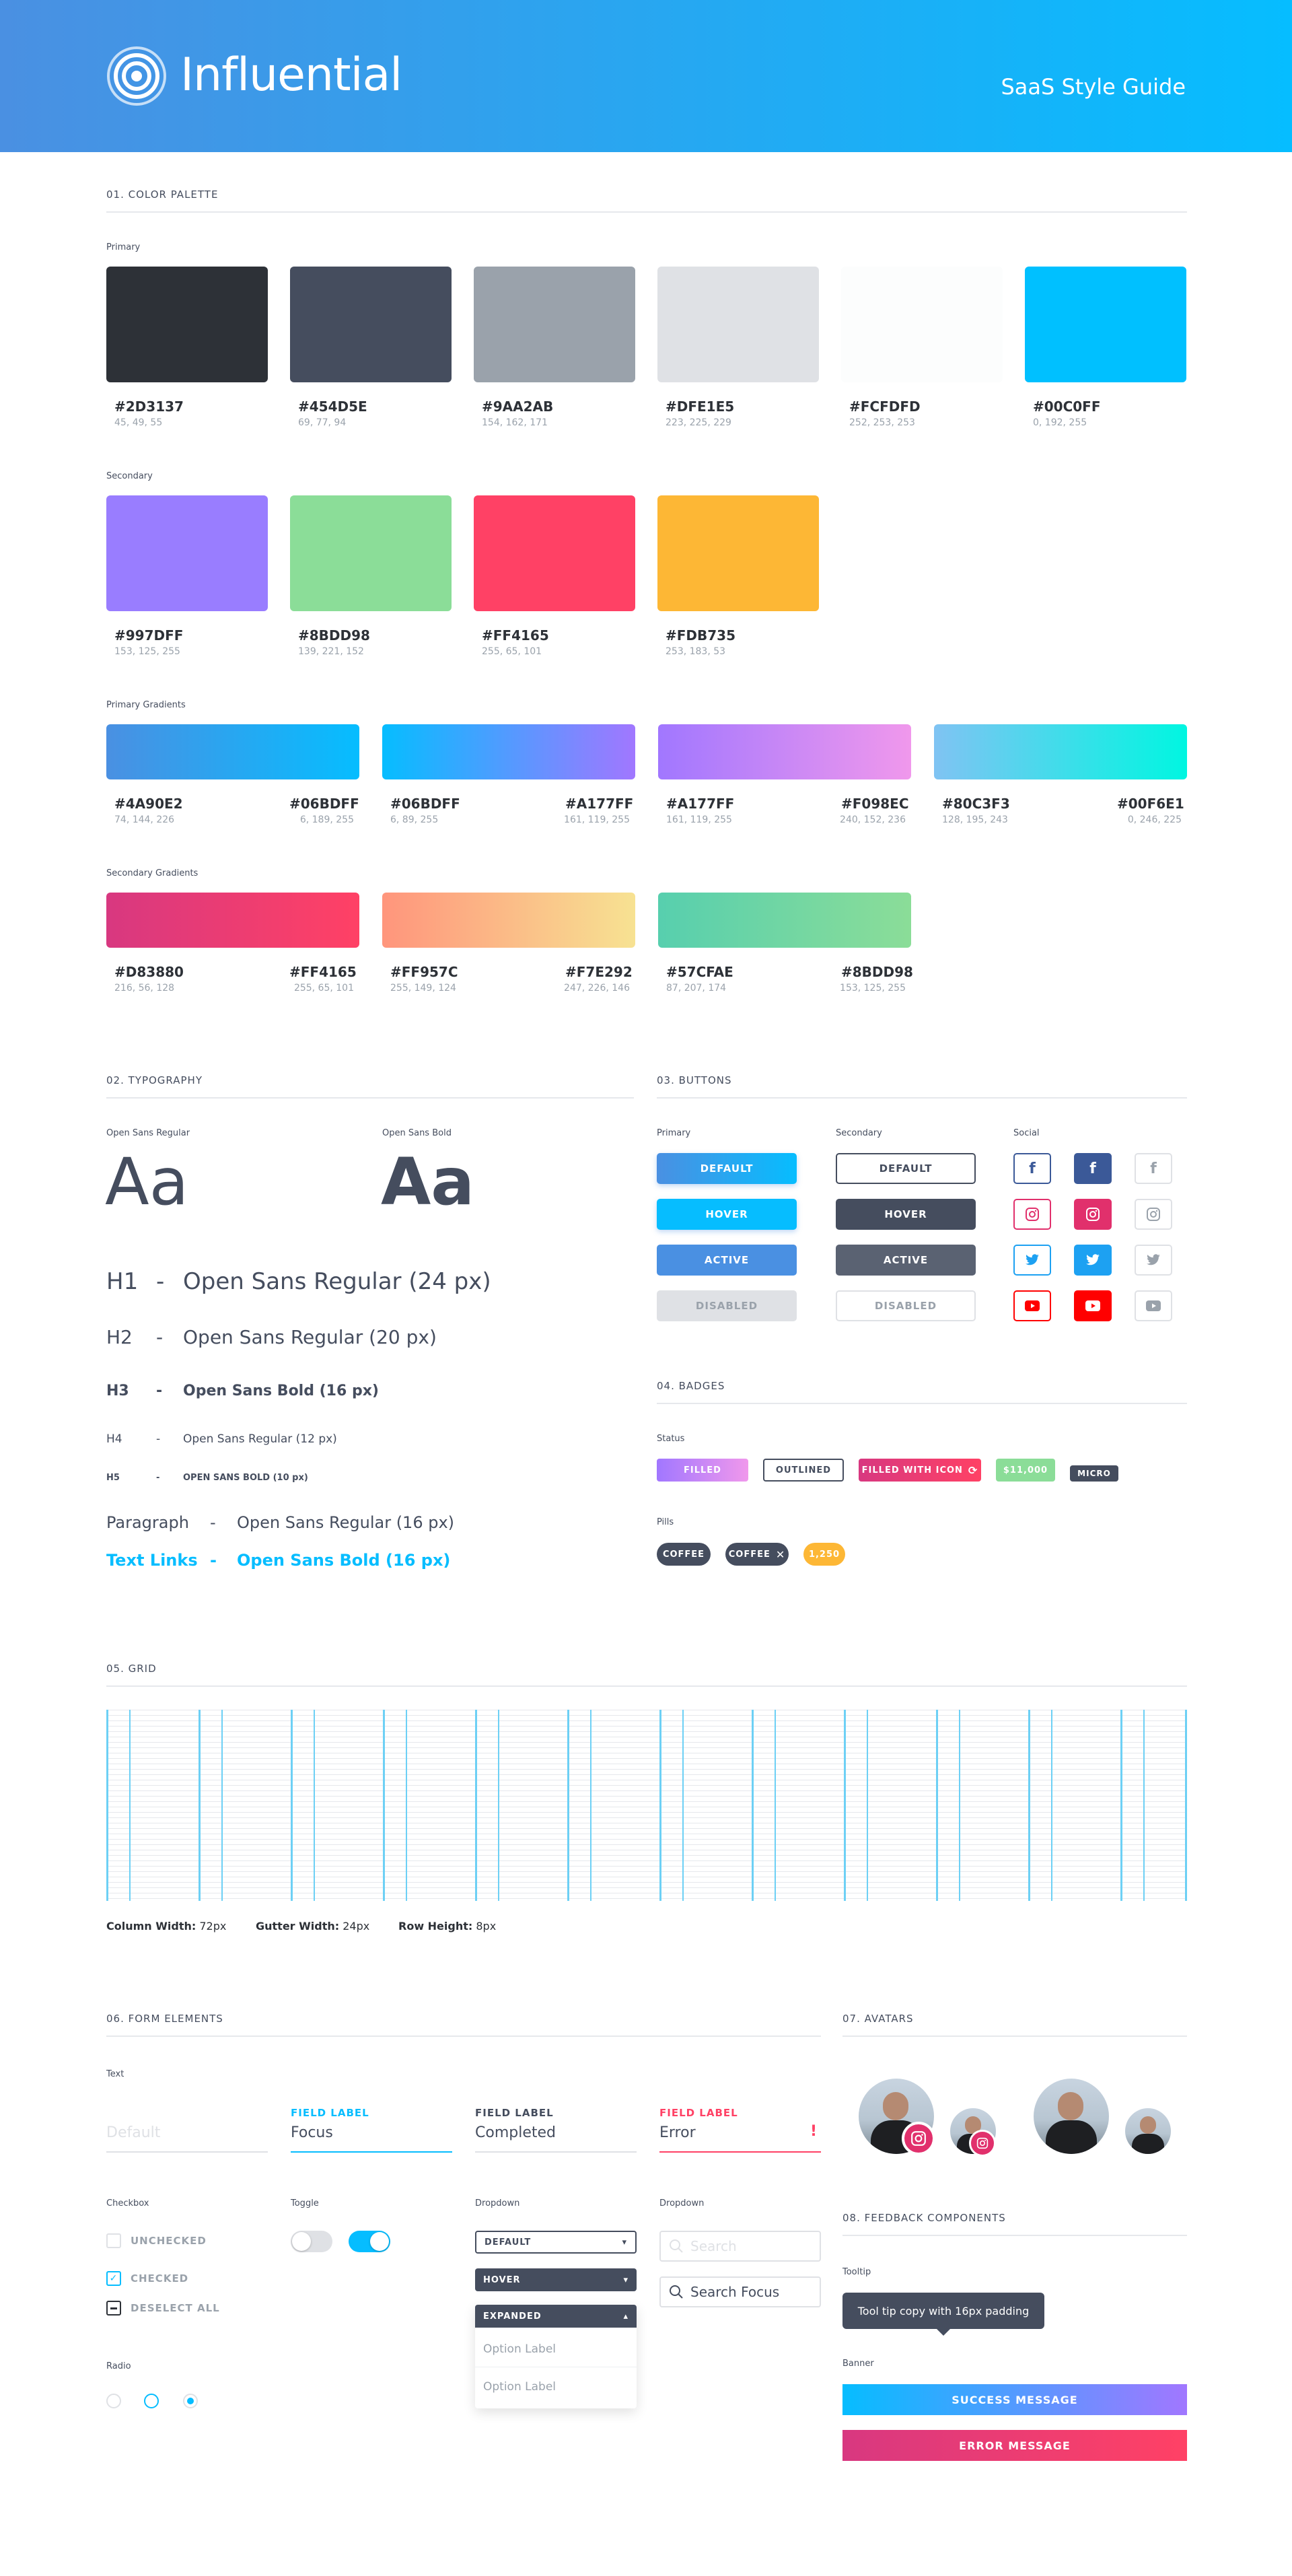 Image resolution: width=1292 pixels, height=2576 pixels. I want to click on error-alert-icon: !, so click(814, 2131).